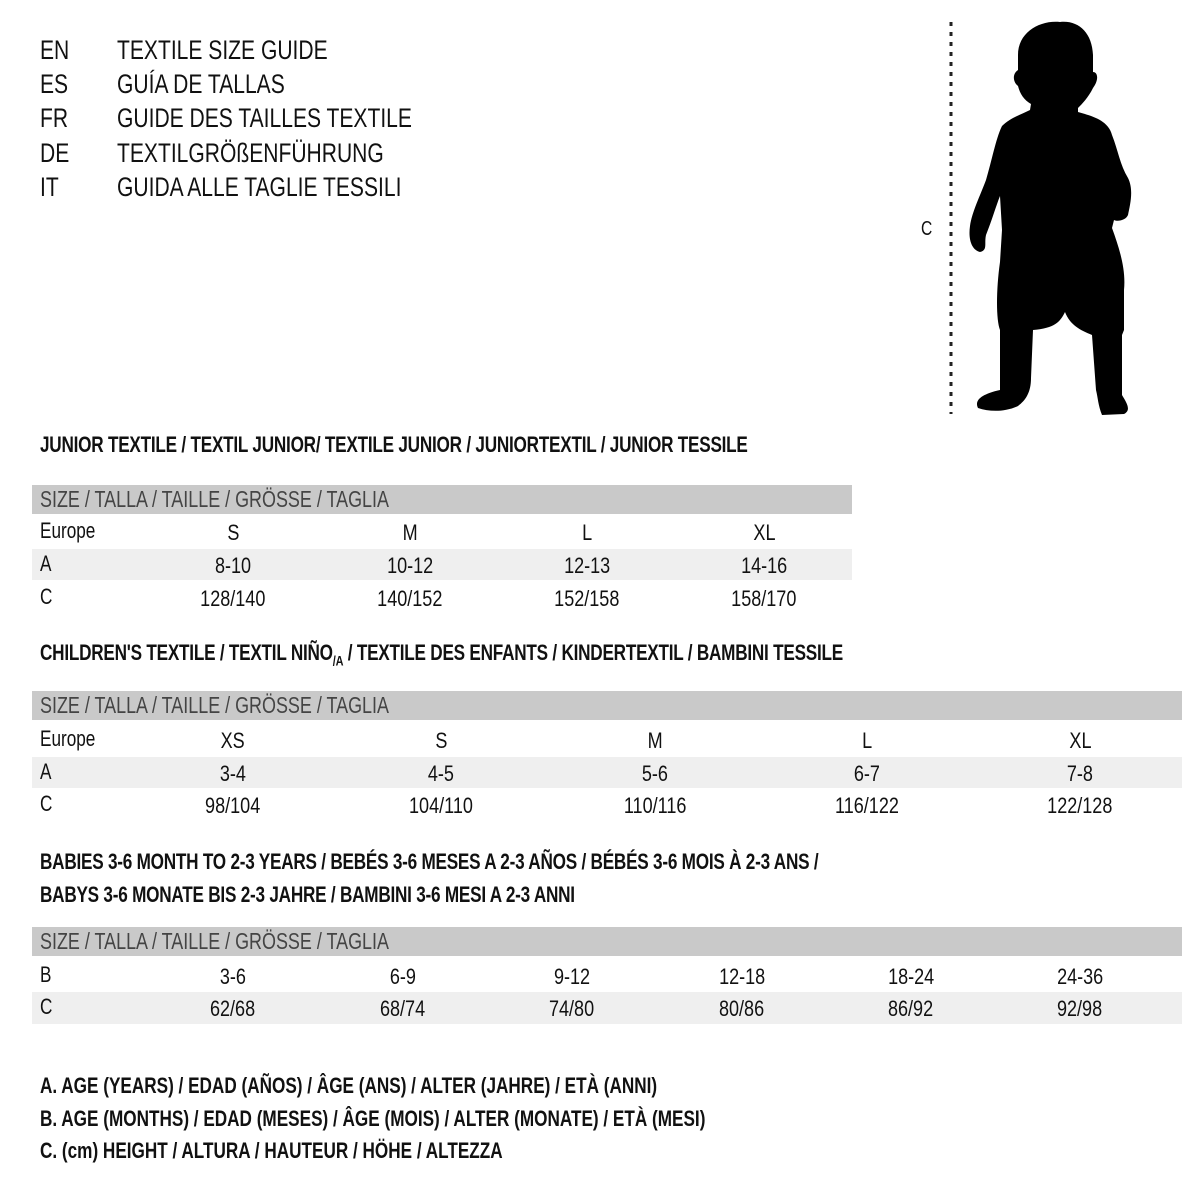 This screenshot has height=1200, width=1200. What do you see at coordinates (867, 805) in the screenshot?
I see `table-cell: 116/122` at bounding box center [867, 805].